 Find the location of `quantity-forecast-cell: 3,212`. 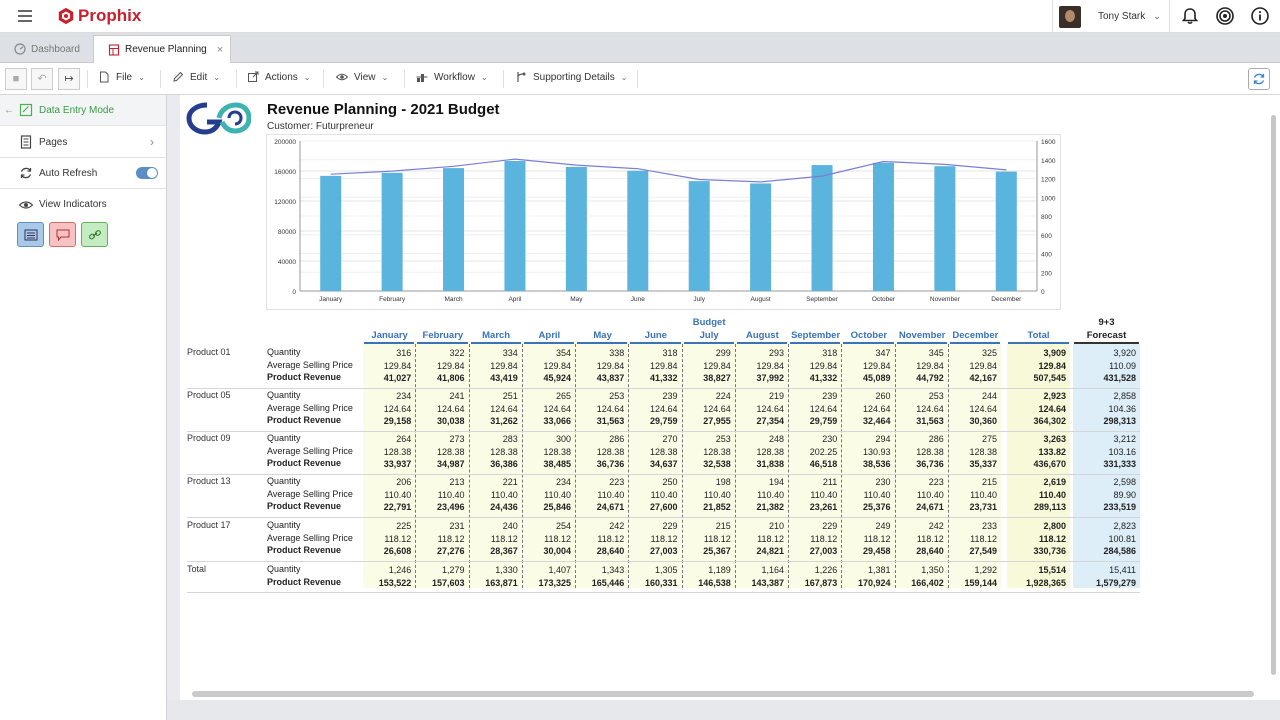

quantity-forecast-cell: 3,212 is located at coordinates (1124, 439).